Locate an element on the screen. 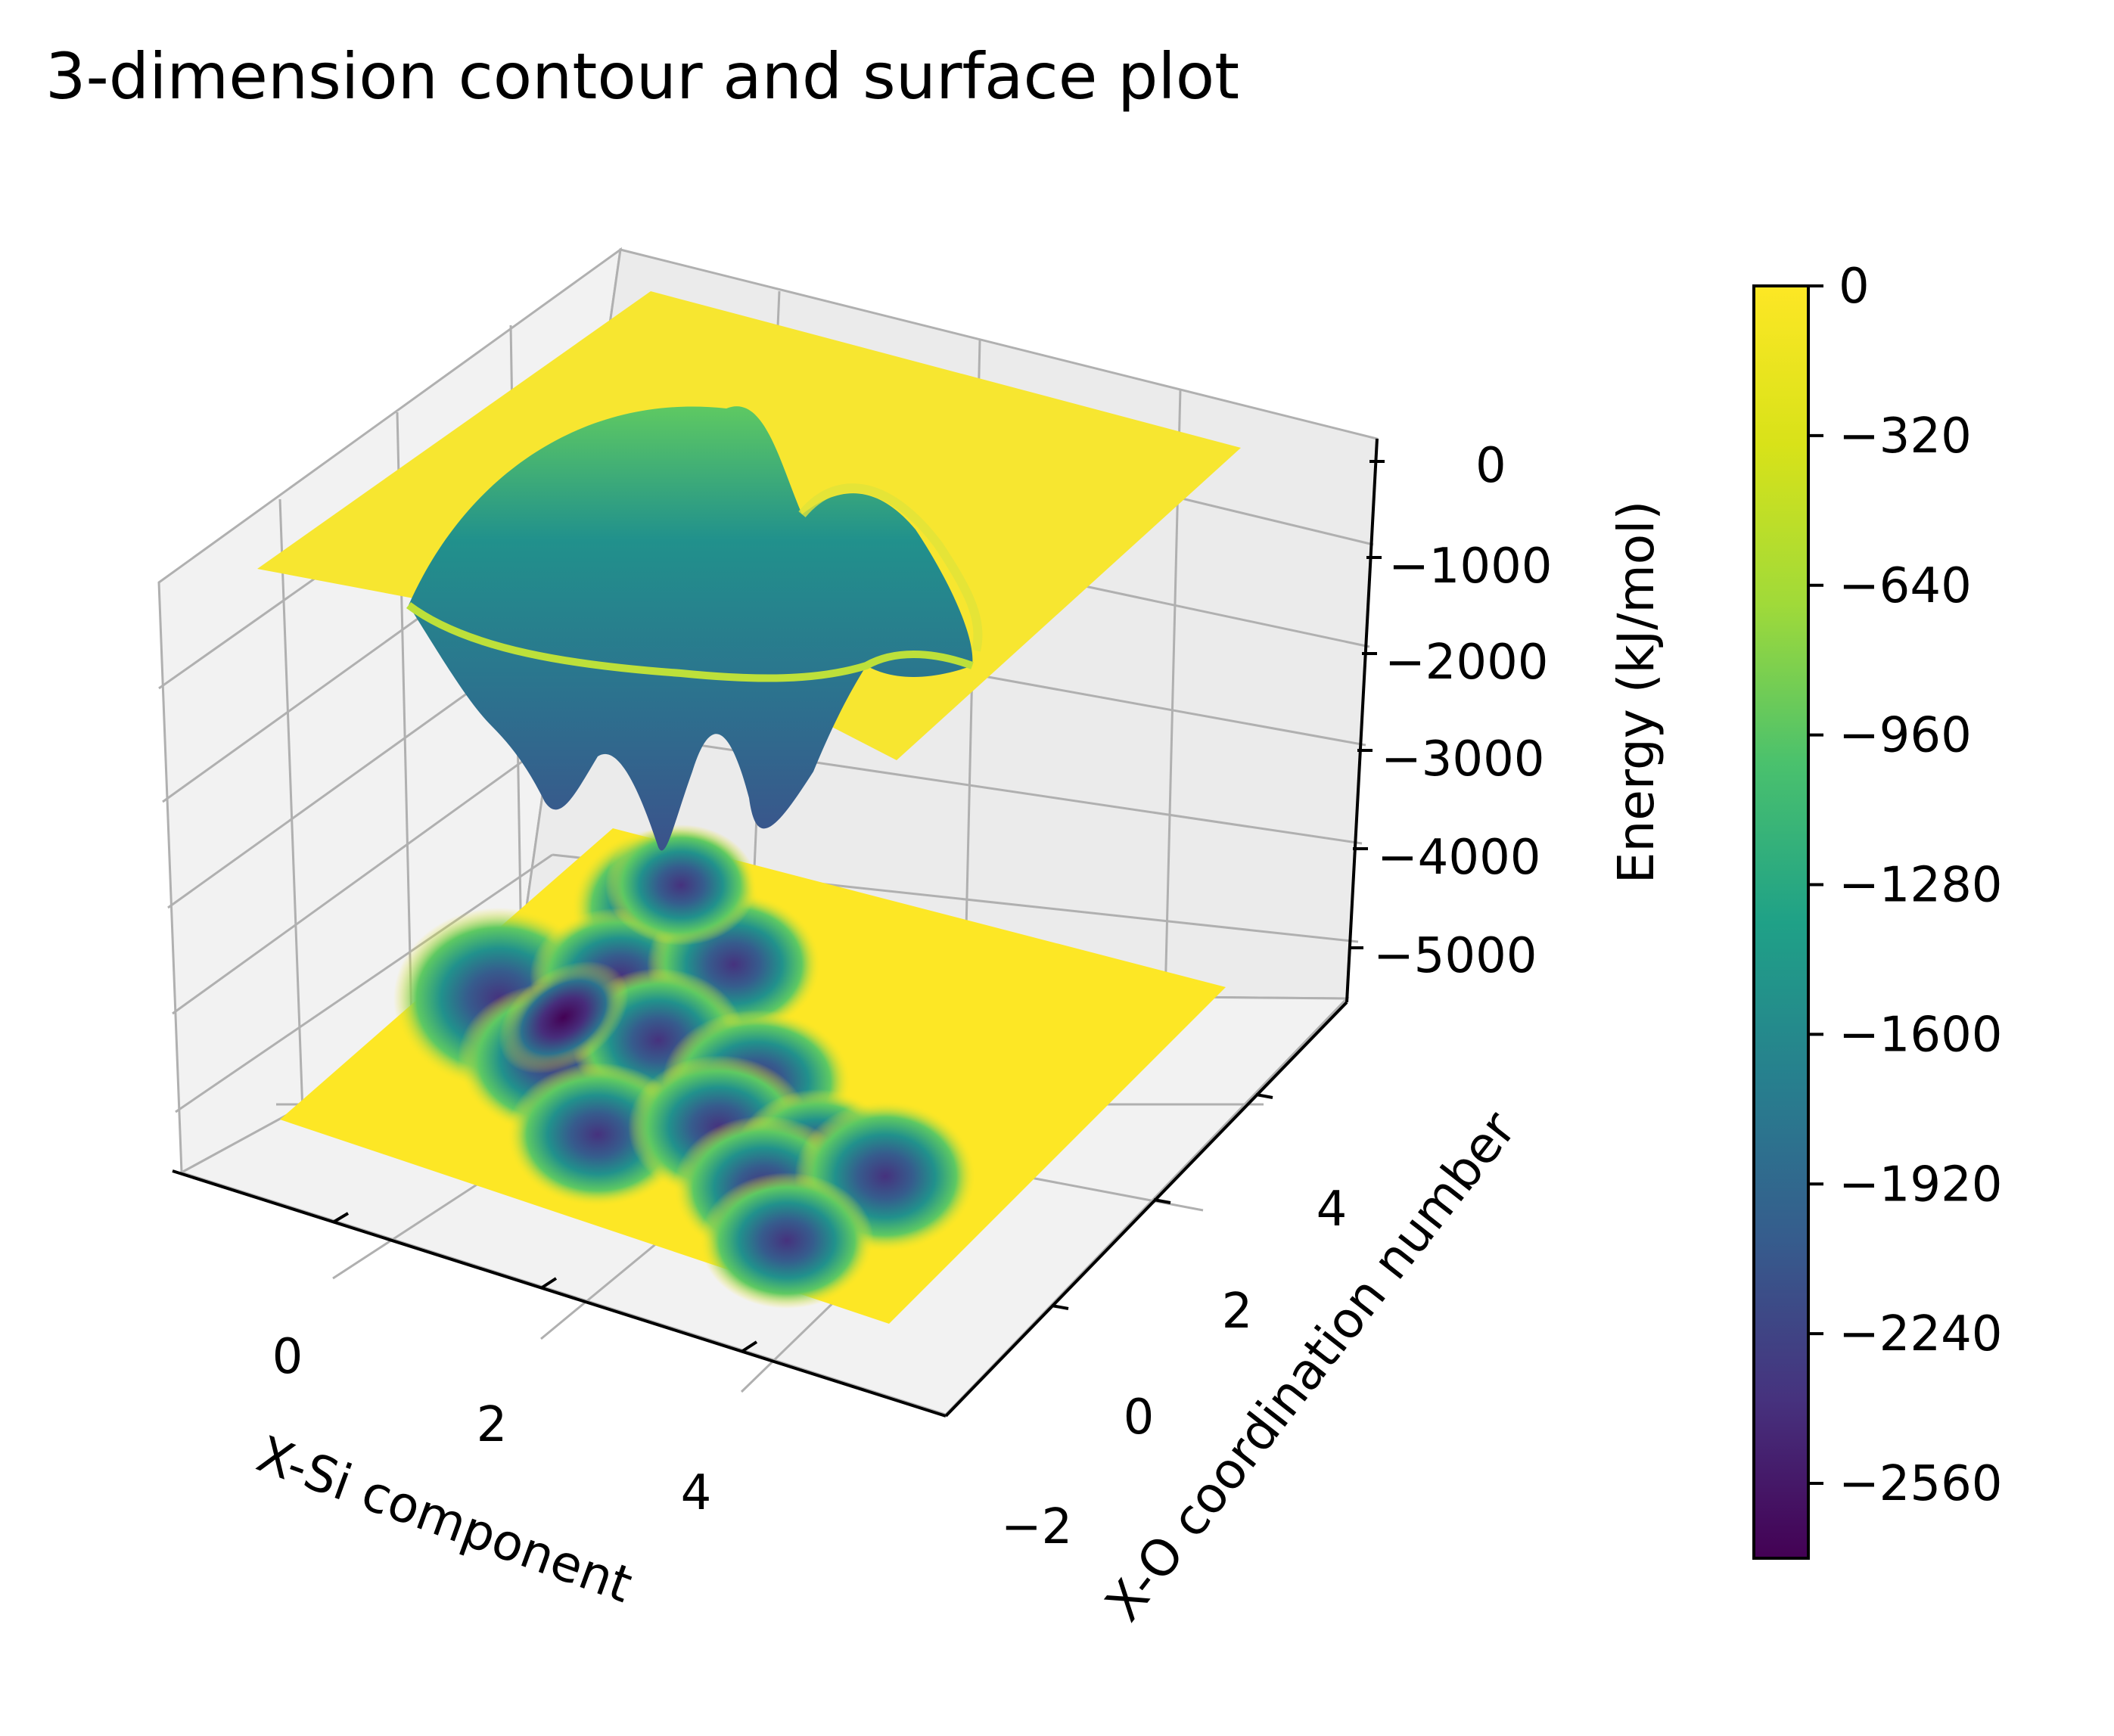 Image resolution: width=2114 pixels, height=1736 pixels. colorbar-tick-label: −1280 is located at coordinates (1921, 886).